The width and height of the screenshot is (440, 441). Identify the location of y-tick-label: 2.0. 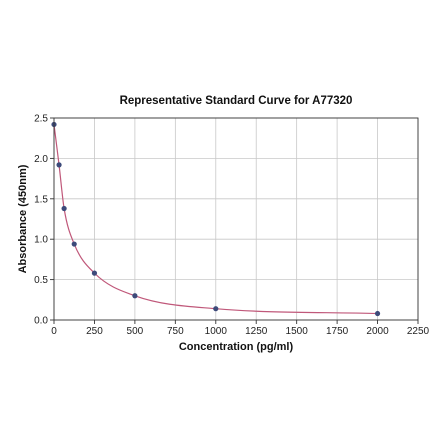
(41, 159).